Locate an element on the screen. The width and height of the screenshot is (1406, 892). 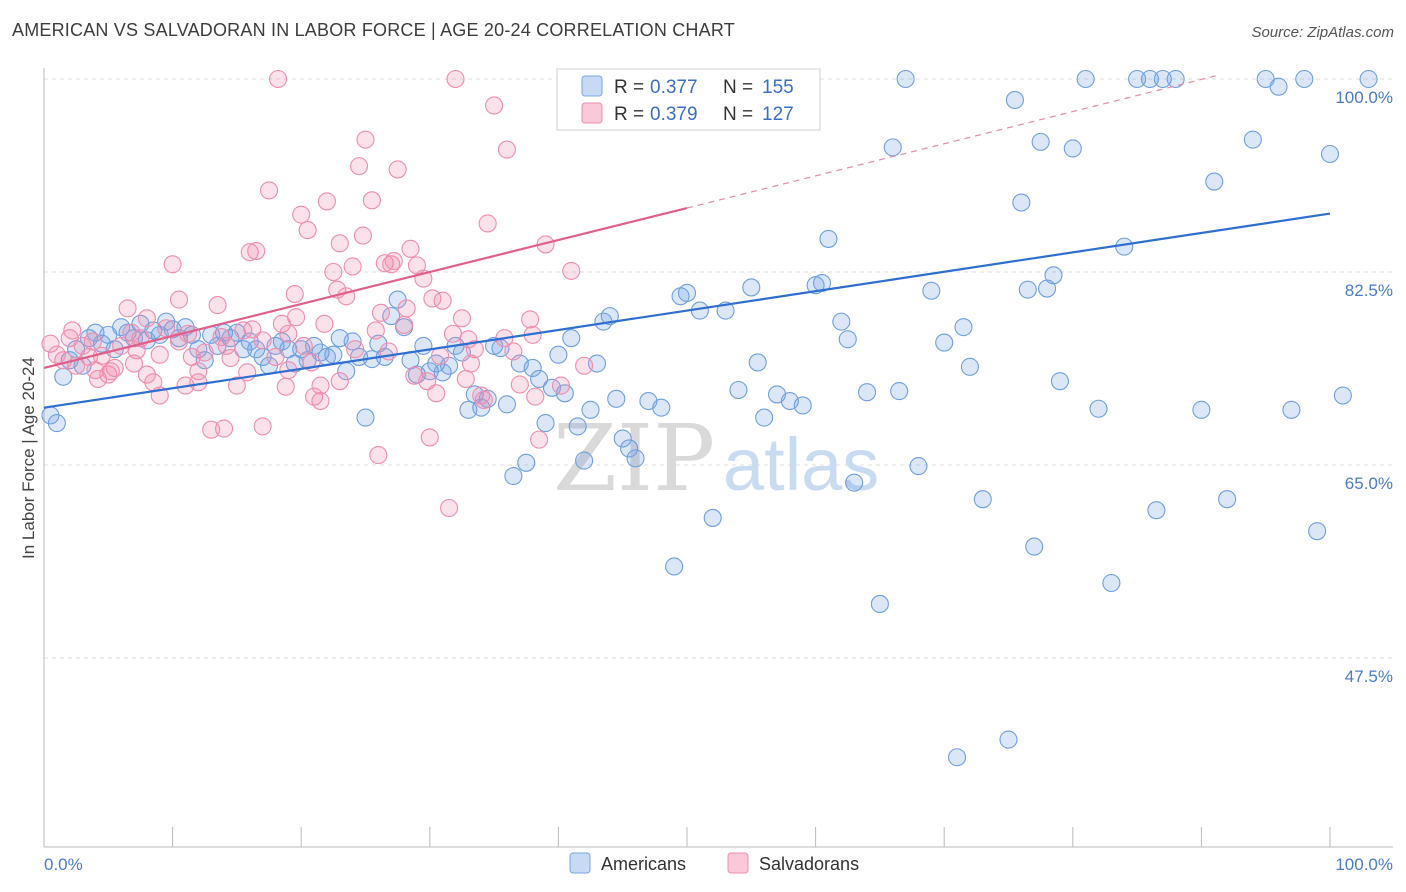
y-axis-label: In Labor Force | Age 20-24 is located at coordinates (28, 458).